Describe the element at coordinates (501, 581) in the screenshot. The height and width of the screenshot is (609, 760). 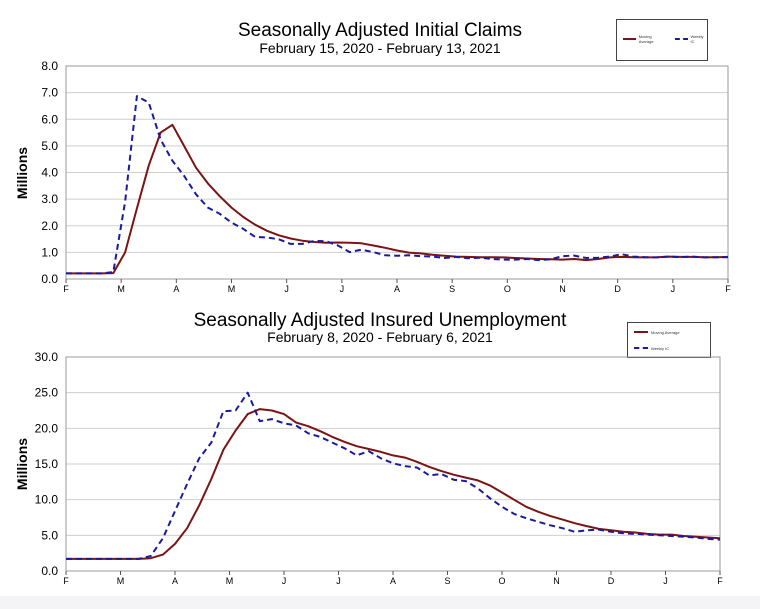
I see `chart-2-xtick-label: O` at that location.